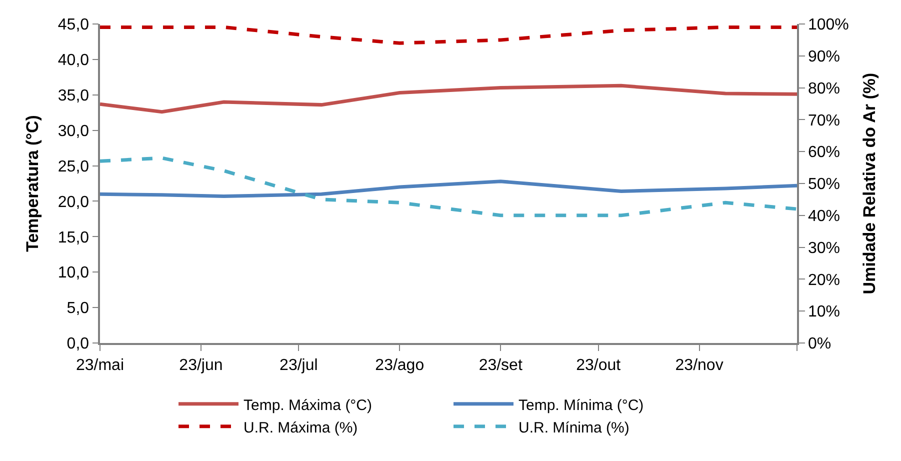 The height and width of the screenshot is (461, 901). Describe the element at coordinates (699, 365) in the screenshot. I see `x-tick-label: 23/nov` at that location.